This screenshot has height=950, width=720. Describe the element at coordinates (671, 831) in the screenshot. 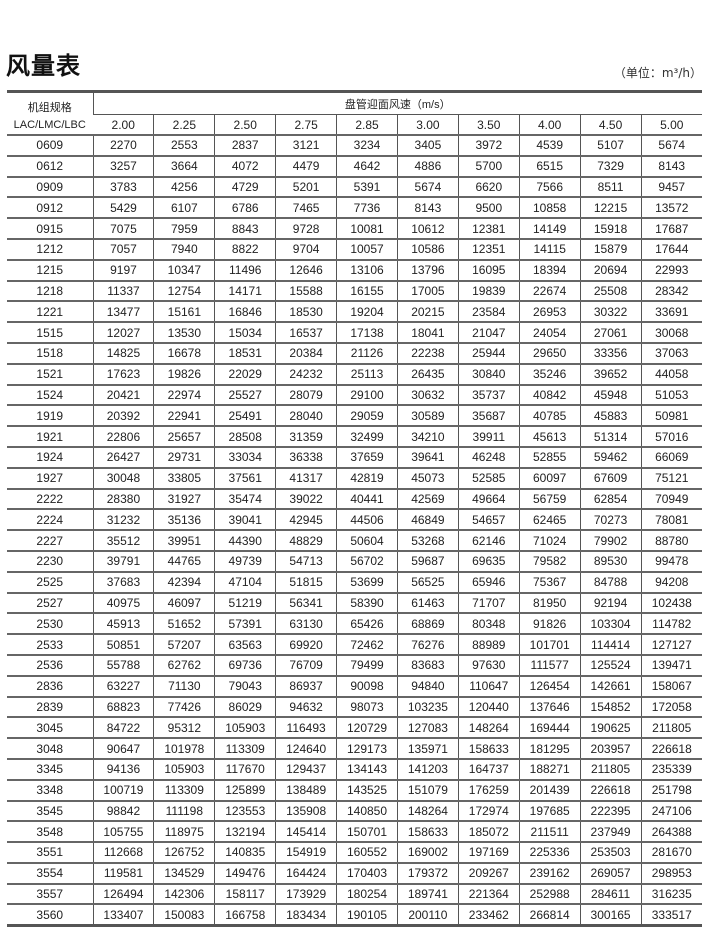

I see `airflow-cell: 264388` at that location.